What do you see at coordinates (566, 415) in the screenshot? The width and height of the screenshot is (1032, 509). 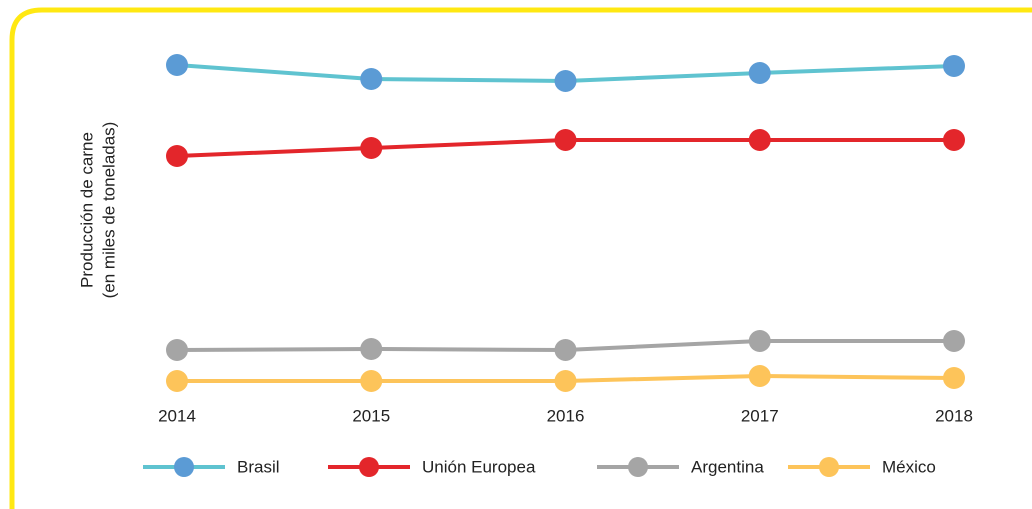 I see `x-tick-label: 2016` at bounding box center [566, 415].